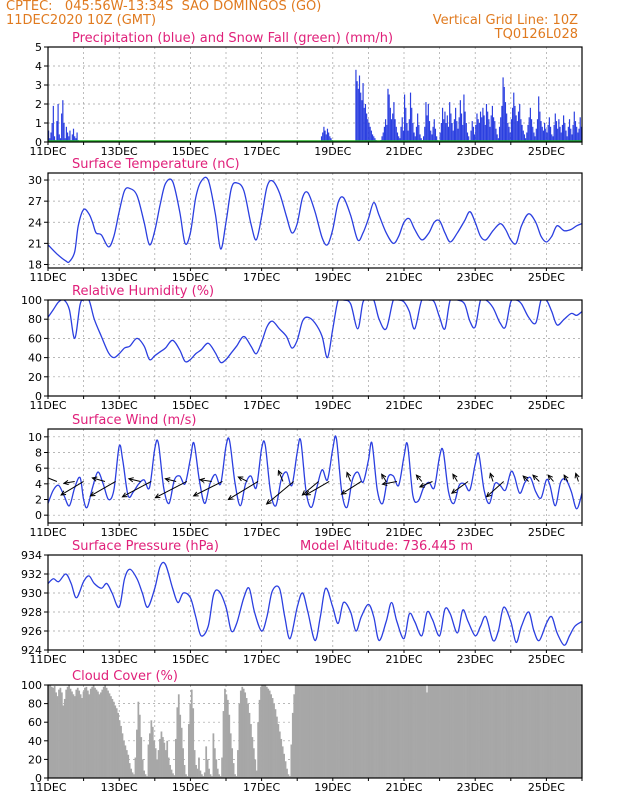 The width and height of the screenshot is (618, 800). What do you see at coordinates (475, 151) in the screenshot?
I see `x-tick-label: 23DEC` at bounding box center [475, 151].